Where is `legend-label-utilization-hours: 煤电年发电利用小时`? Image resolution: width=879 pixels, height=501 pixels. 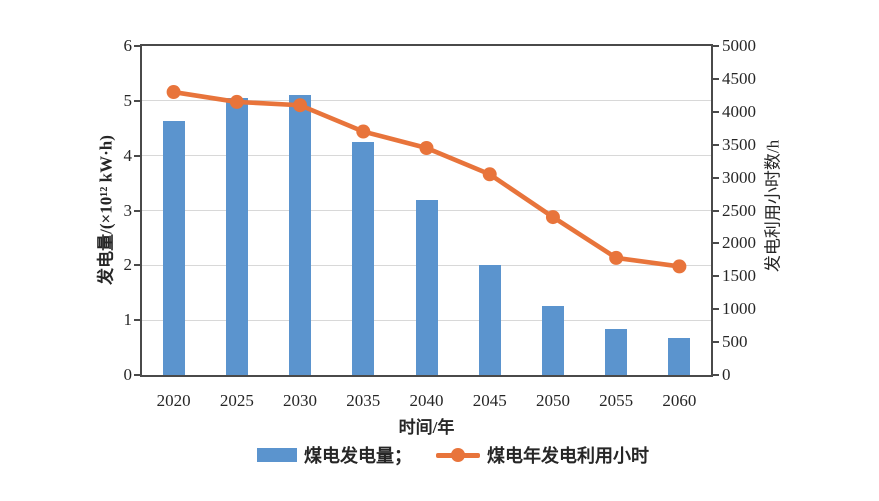
legend-label-utilization-hours: 煤电年发电利用小时 is located at coordinates (568, 456).